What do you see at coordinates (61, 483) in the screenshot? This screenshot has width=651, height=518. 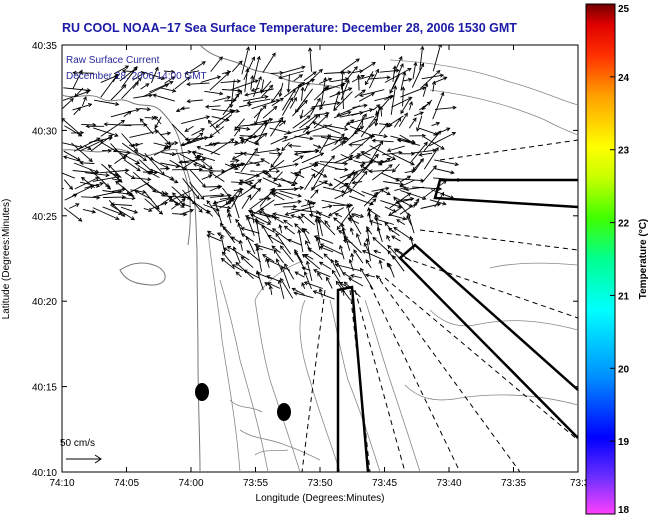 I see `x-tick-label: 74:10` at bounding box center [61, 483].